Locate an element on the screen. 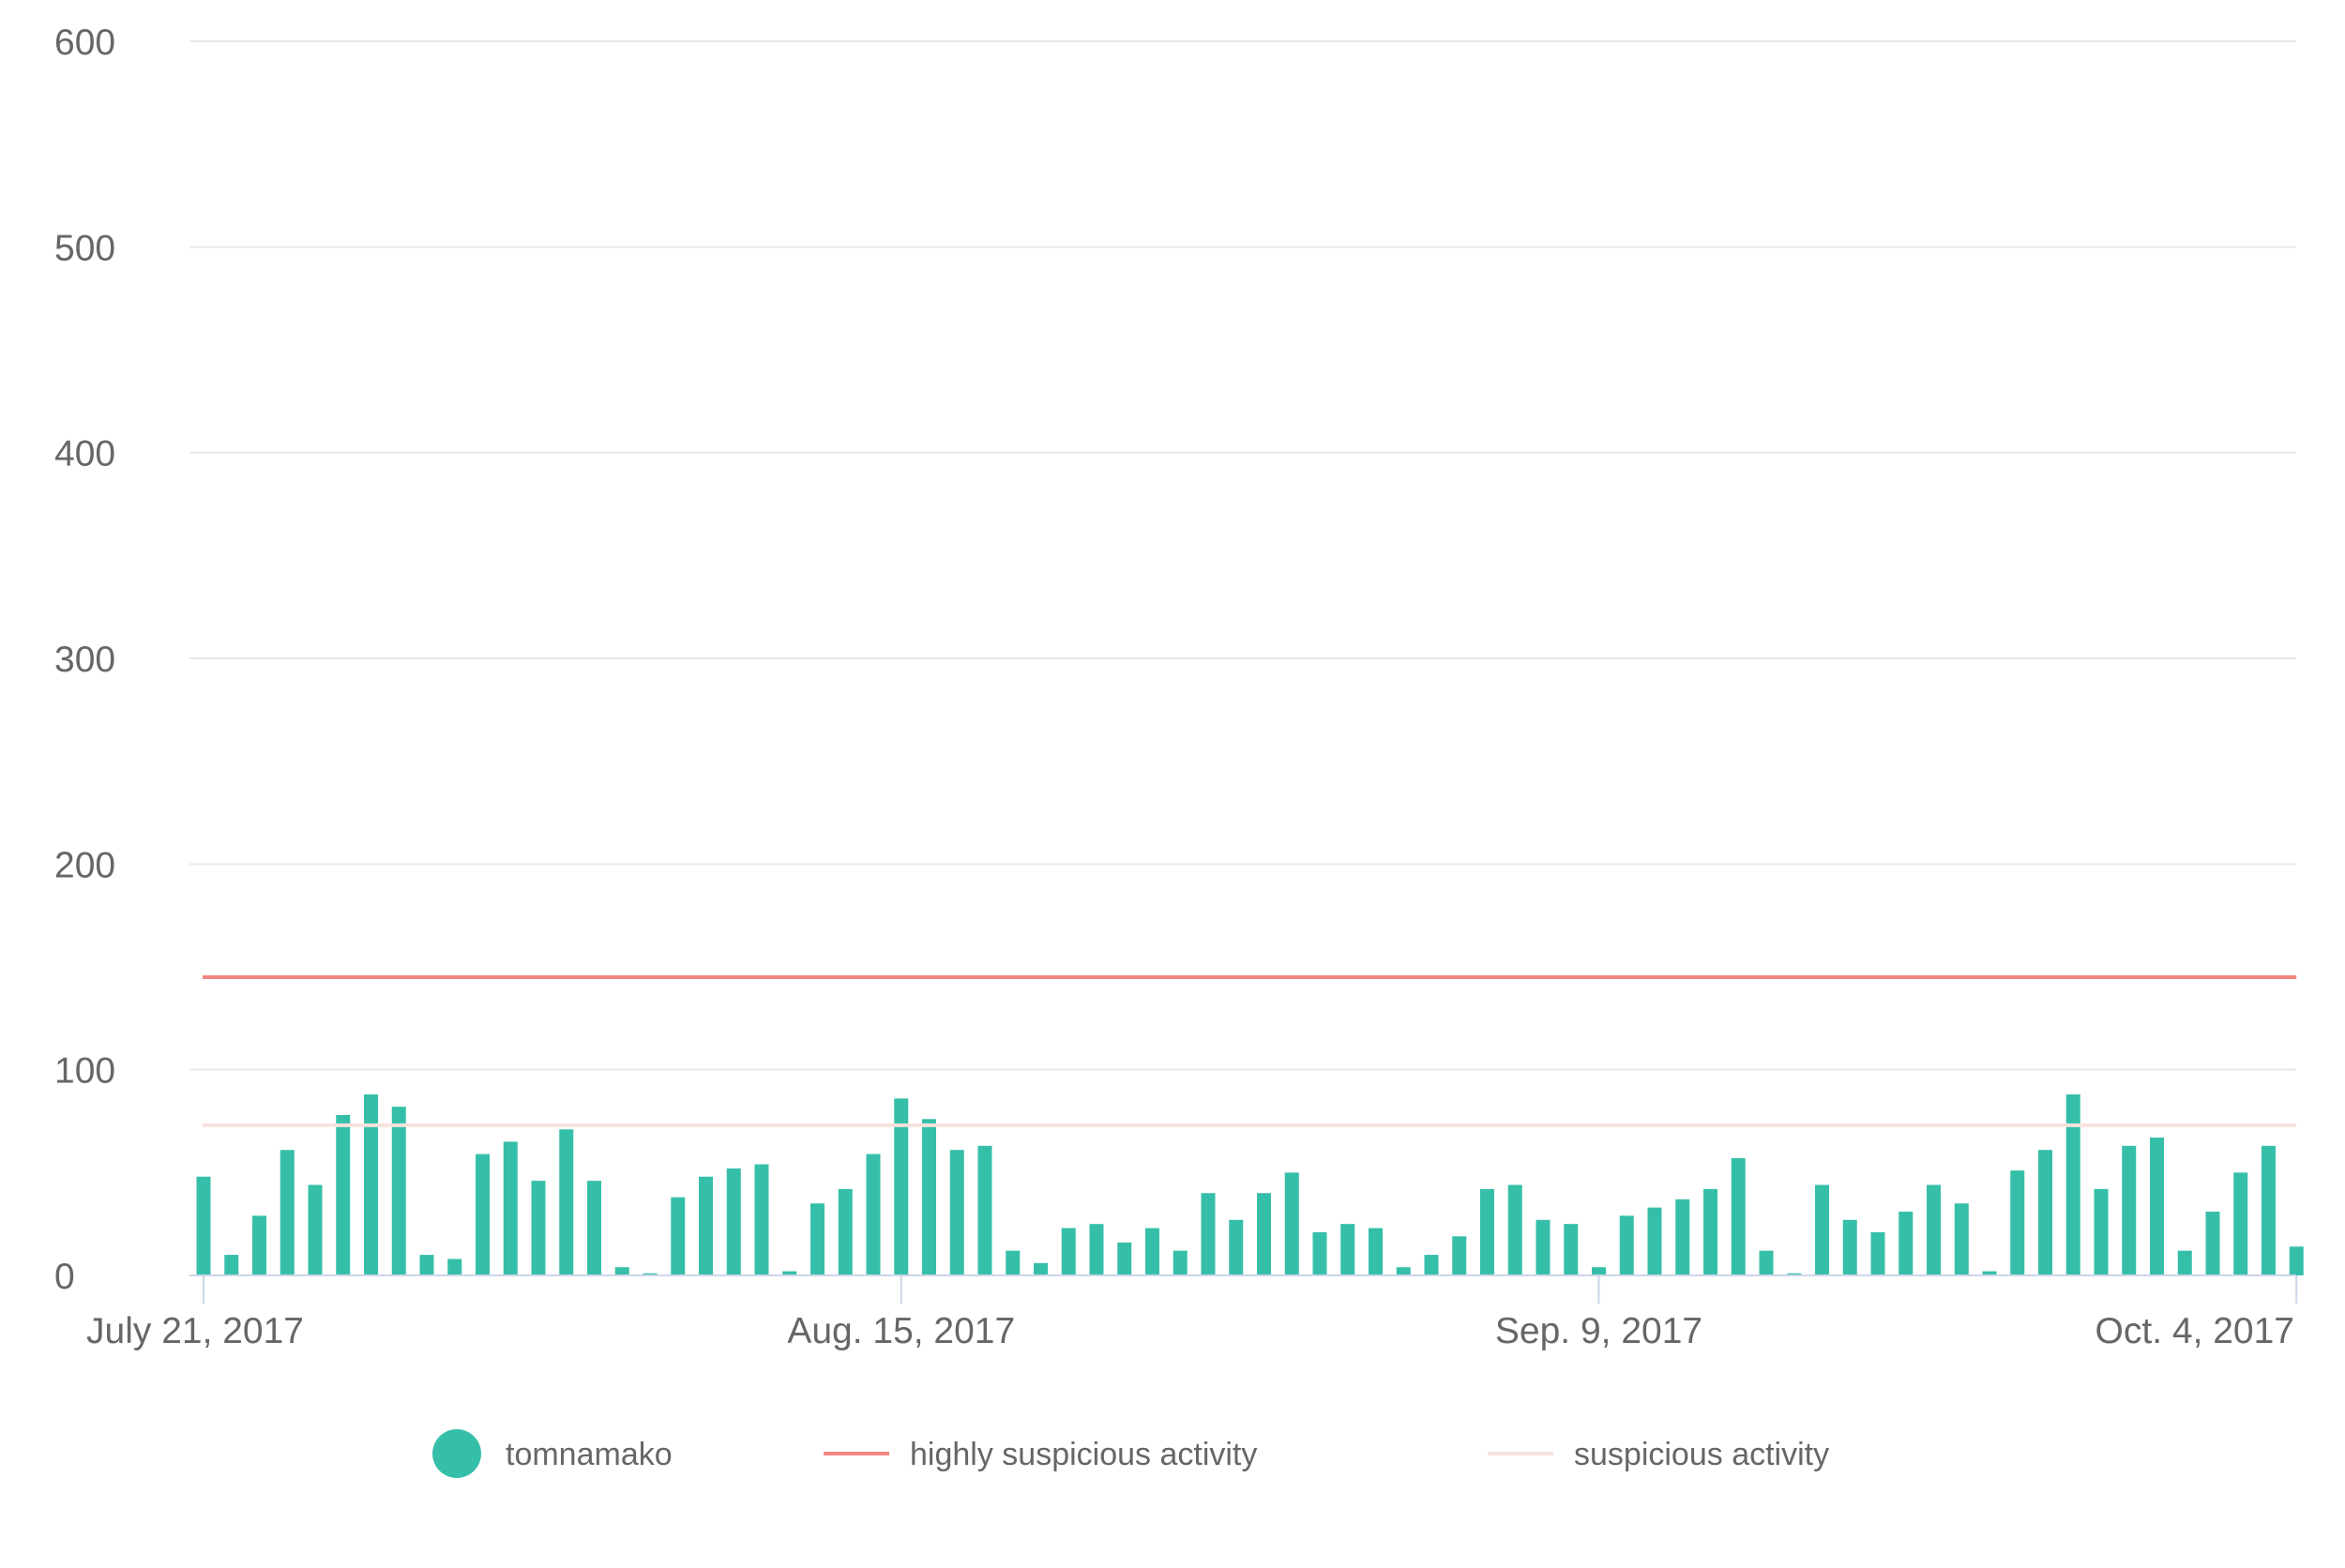 This screenshot has width=2345, height=1568. y-tick-label: 300 is located at coordinates (84, 660).